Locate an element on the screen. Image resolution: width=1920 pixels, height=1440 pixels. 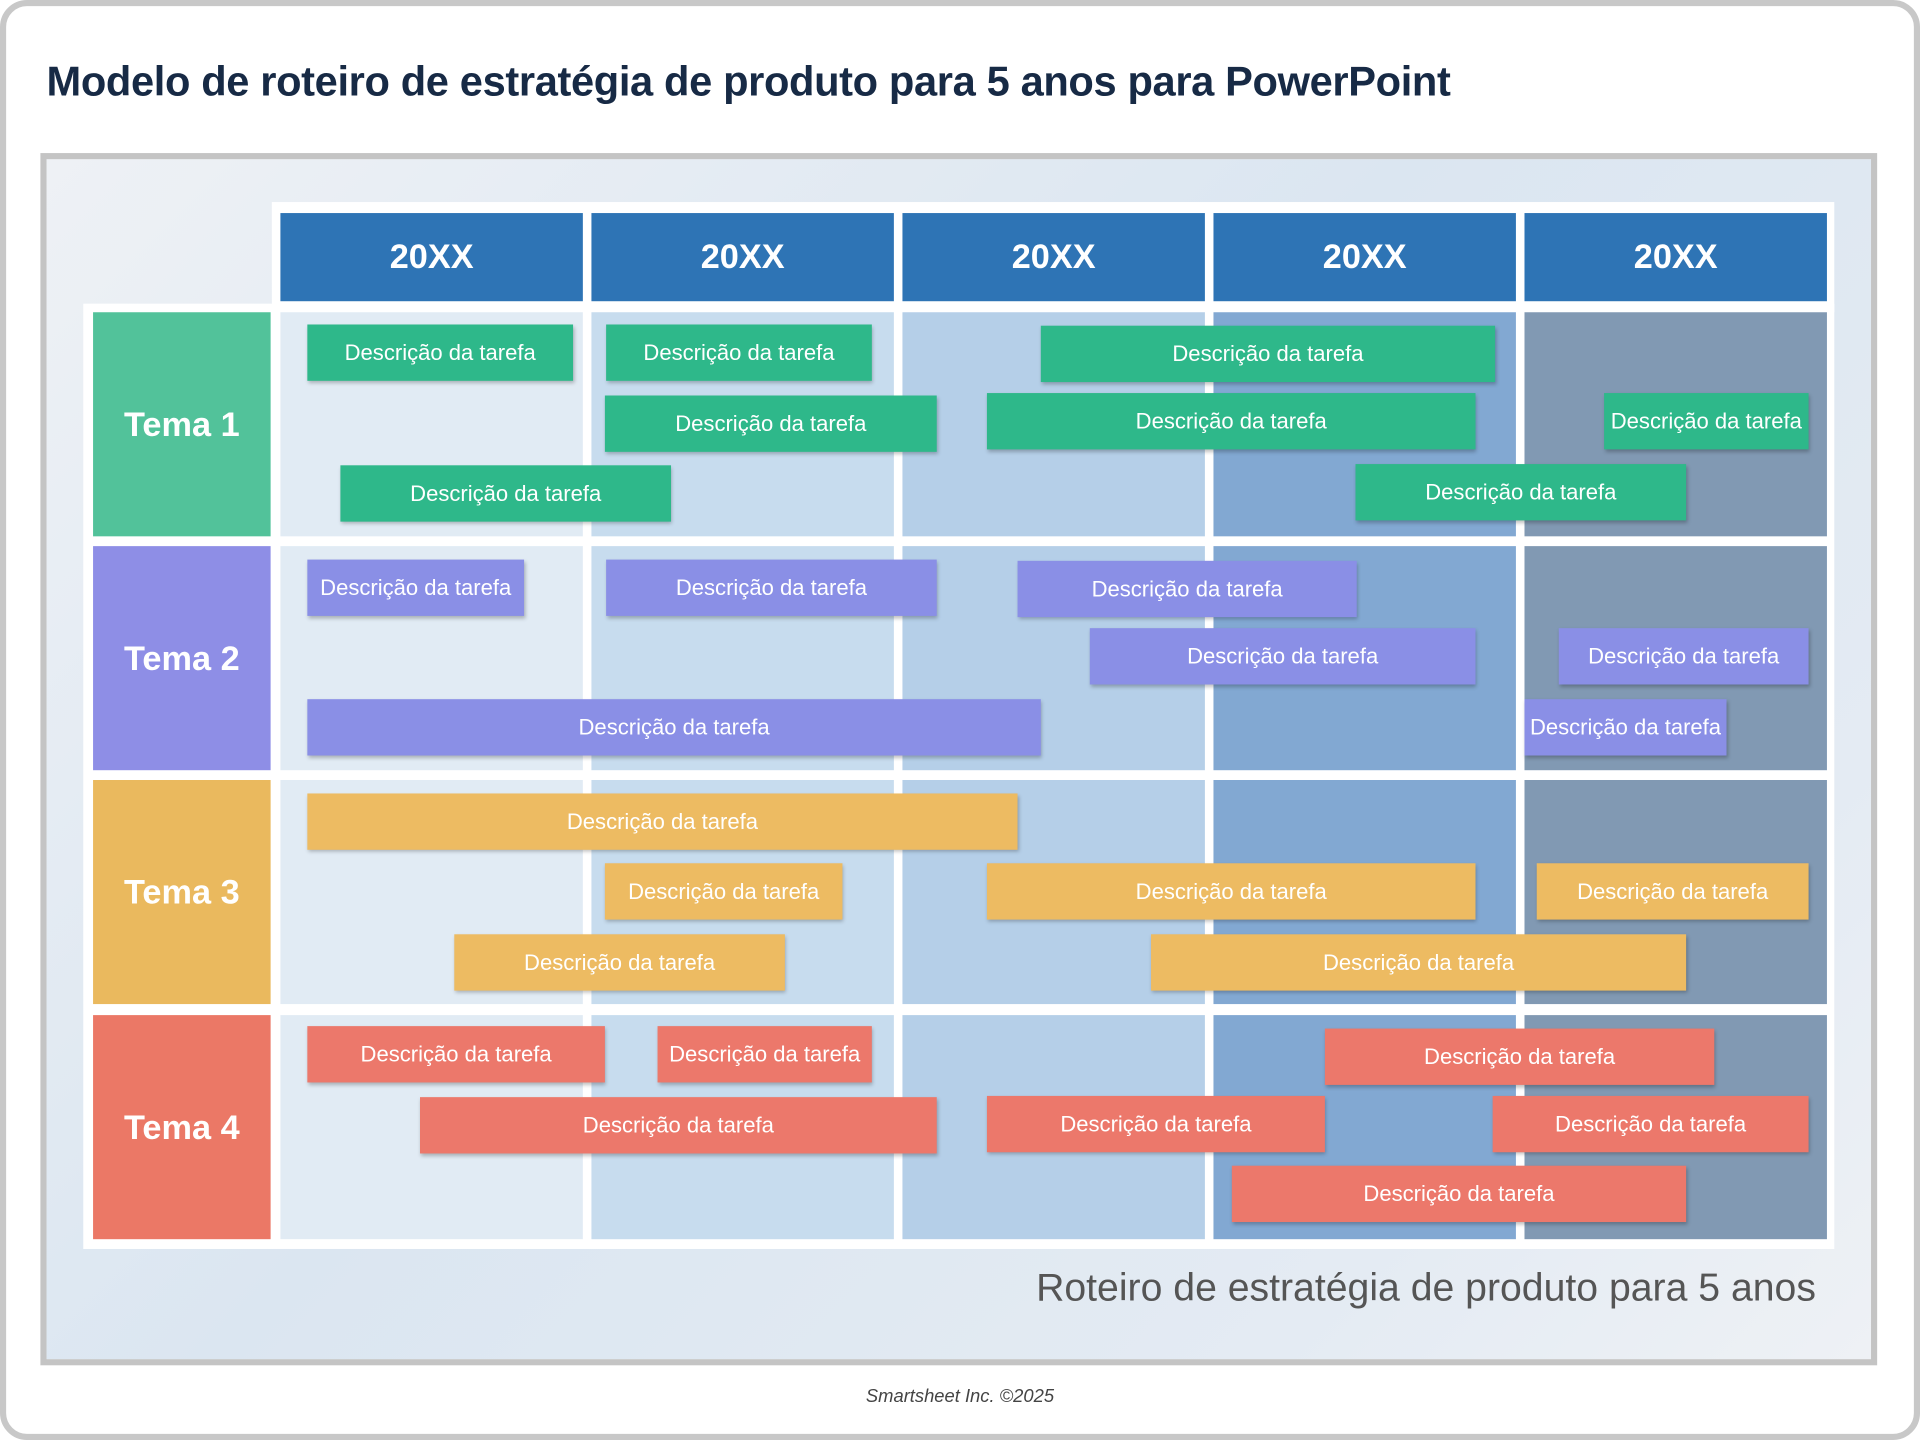
theme-label: Tema 3 is located at coordinates (182, 892).